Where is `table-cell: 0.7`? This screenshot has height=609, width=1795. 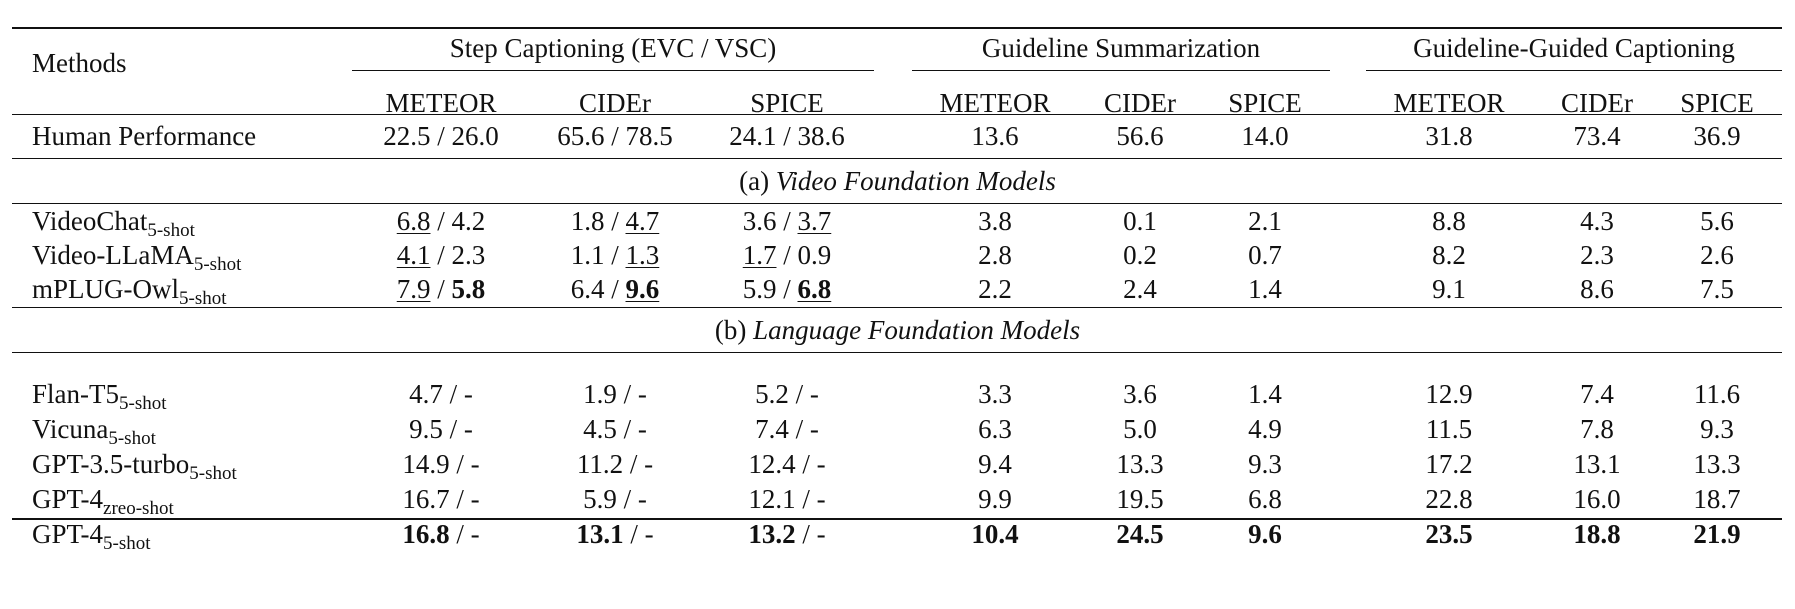 table-cell: 0.7 is located at coordinates (1265, 255).